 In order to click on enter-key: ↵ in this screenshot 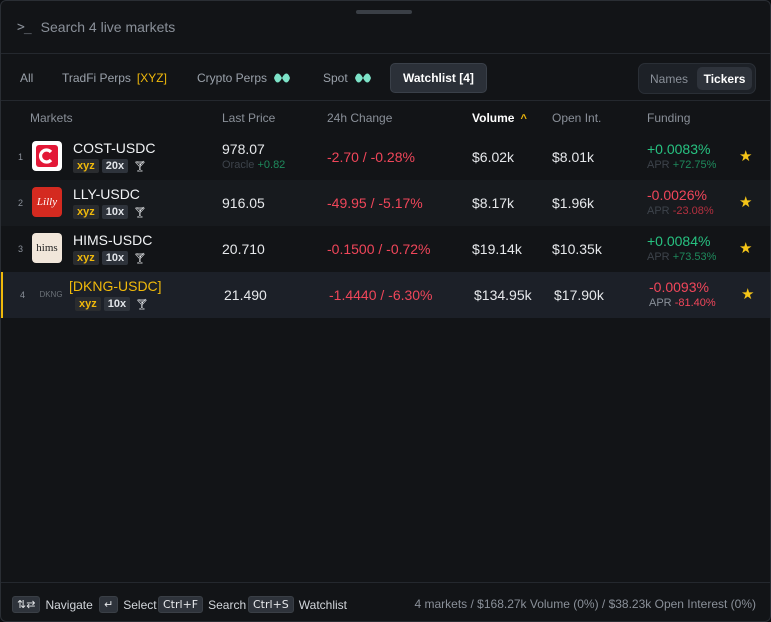, I will do `click(109, 604)`.